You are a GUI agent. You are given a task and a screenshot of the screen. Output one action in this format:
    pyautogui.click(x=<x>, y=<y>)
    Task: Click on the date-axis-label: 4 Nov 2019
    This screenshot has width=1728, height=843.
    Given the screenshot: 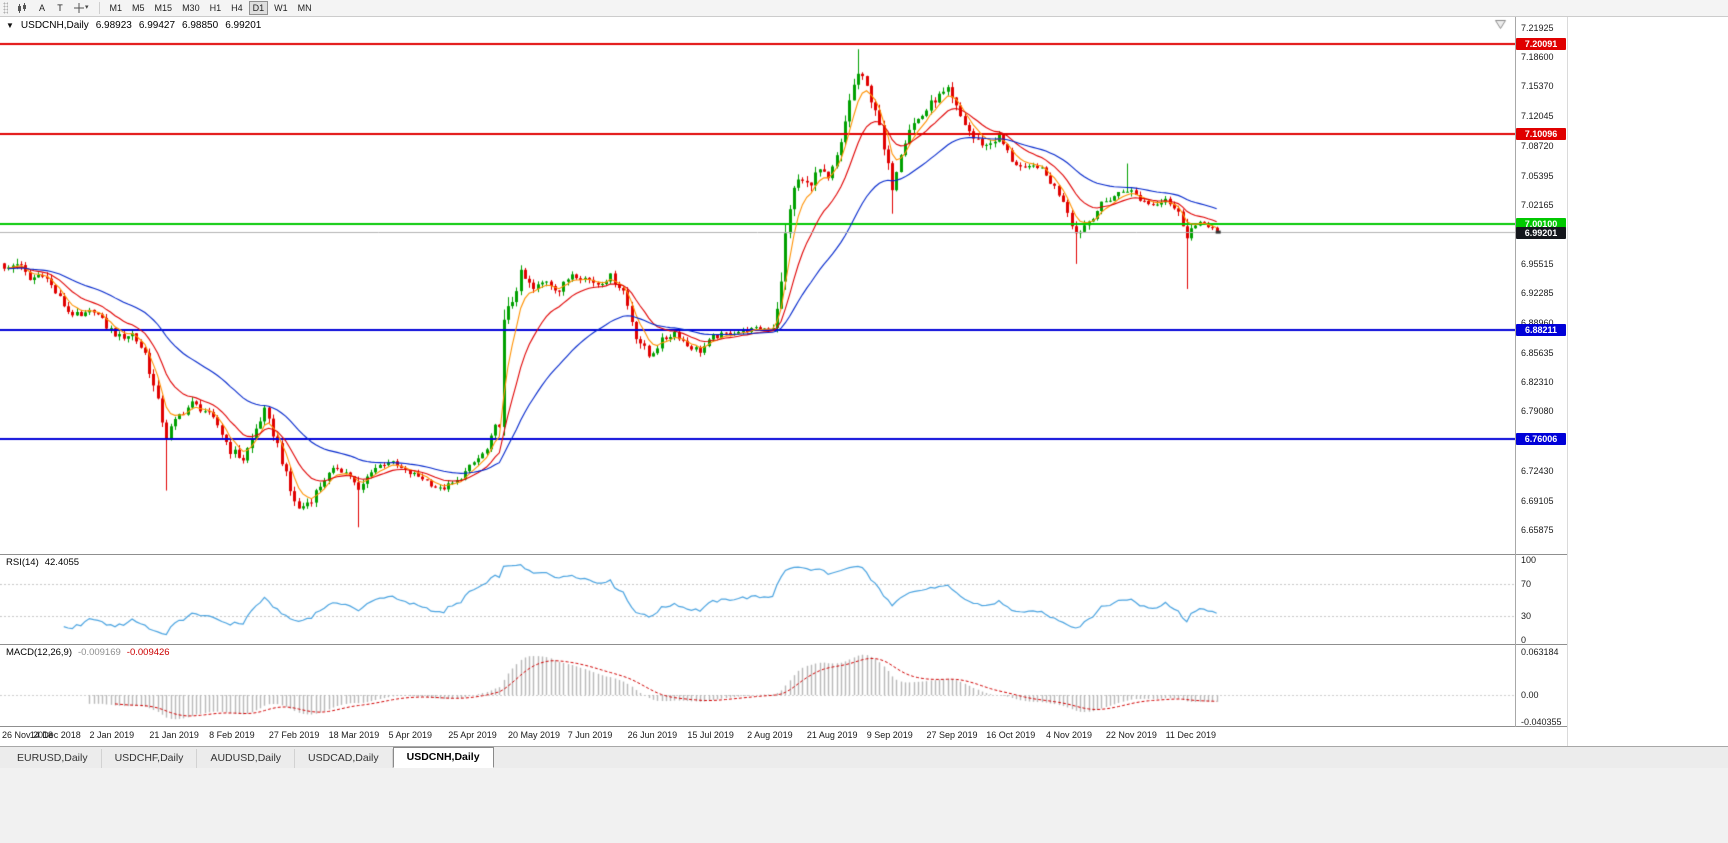 What is the action you would take?
    pyautogui.click(x=1069, y=735)
    